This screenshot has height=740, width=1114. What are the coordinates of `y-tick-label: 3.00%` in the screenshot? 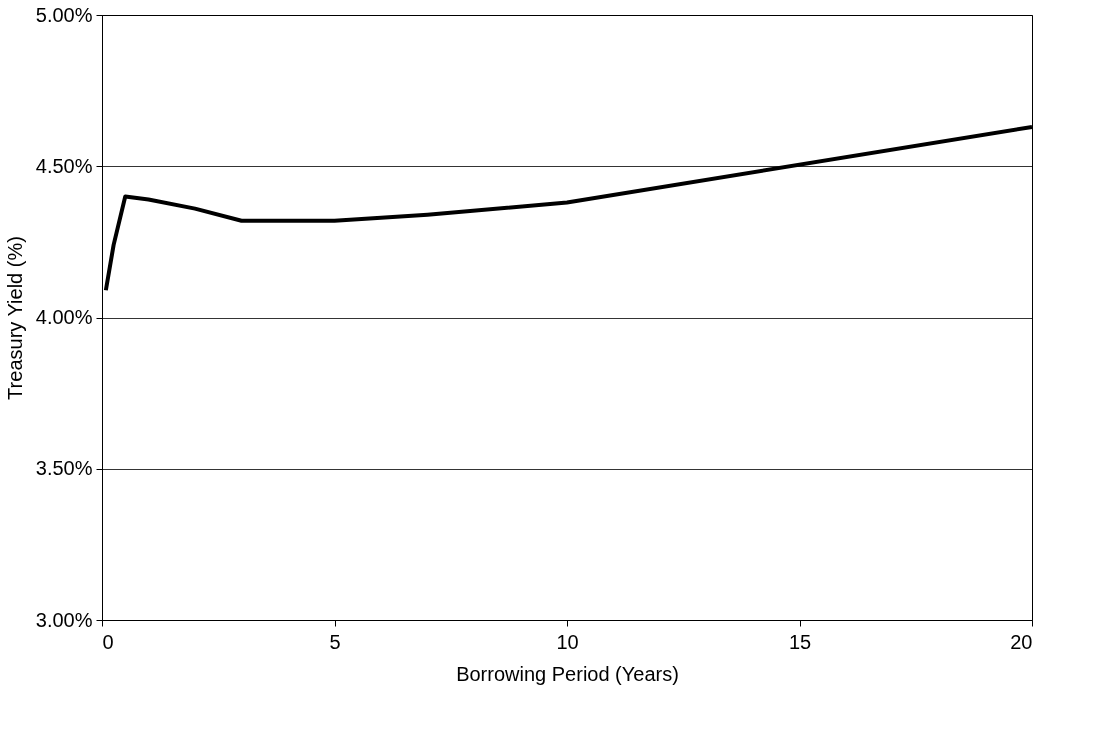 It's located at (64, 619).